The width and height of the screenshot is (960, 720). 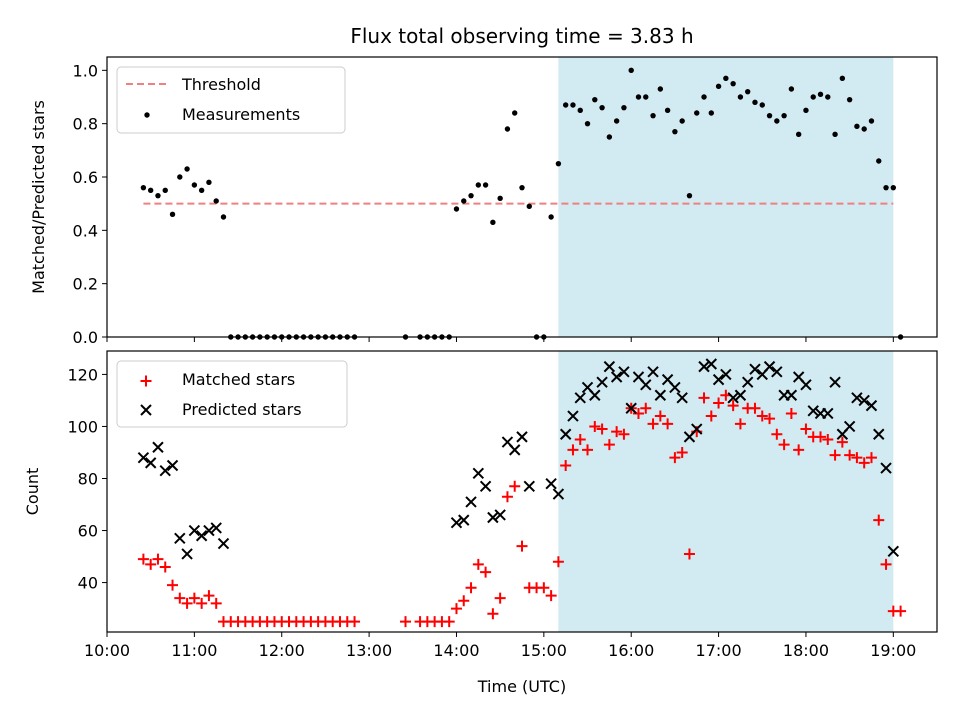 What do you see at coordinates (85, 177) in the screenshot?
I see `ratio-y-tick-label: 0.6` at bounding box center [85, 177].